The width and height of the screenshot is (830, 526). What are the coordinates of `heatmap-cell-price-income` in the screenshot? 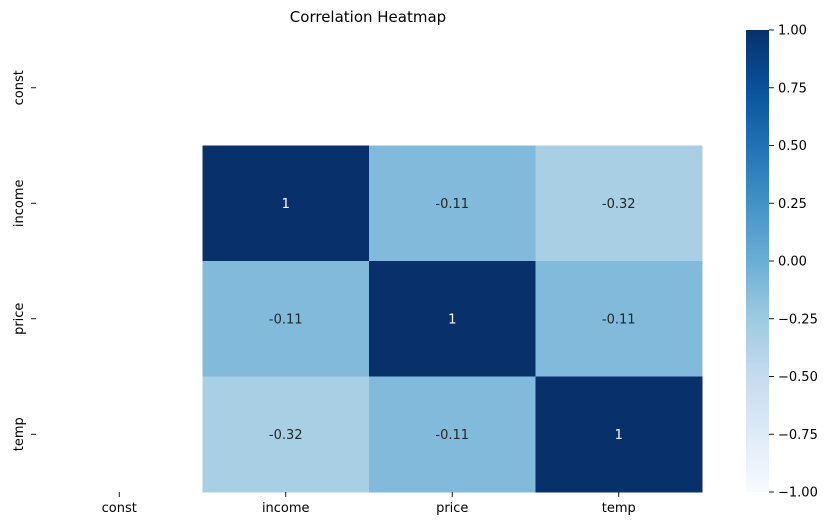 It's located at (286, 319).